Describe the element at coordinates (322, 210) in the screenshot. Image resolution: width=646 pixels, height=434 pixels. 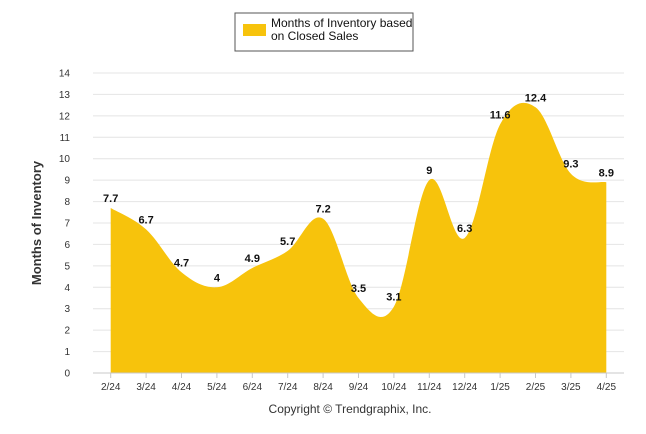
I see `data-label: 7.2` at that location.